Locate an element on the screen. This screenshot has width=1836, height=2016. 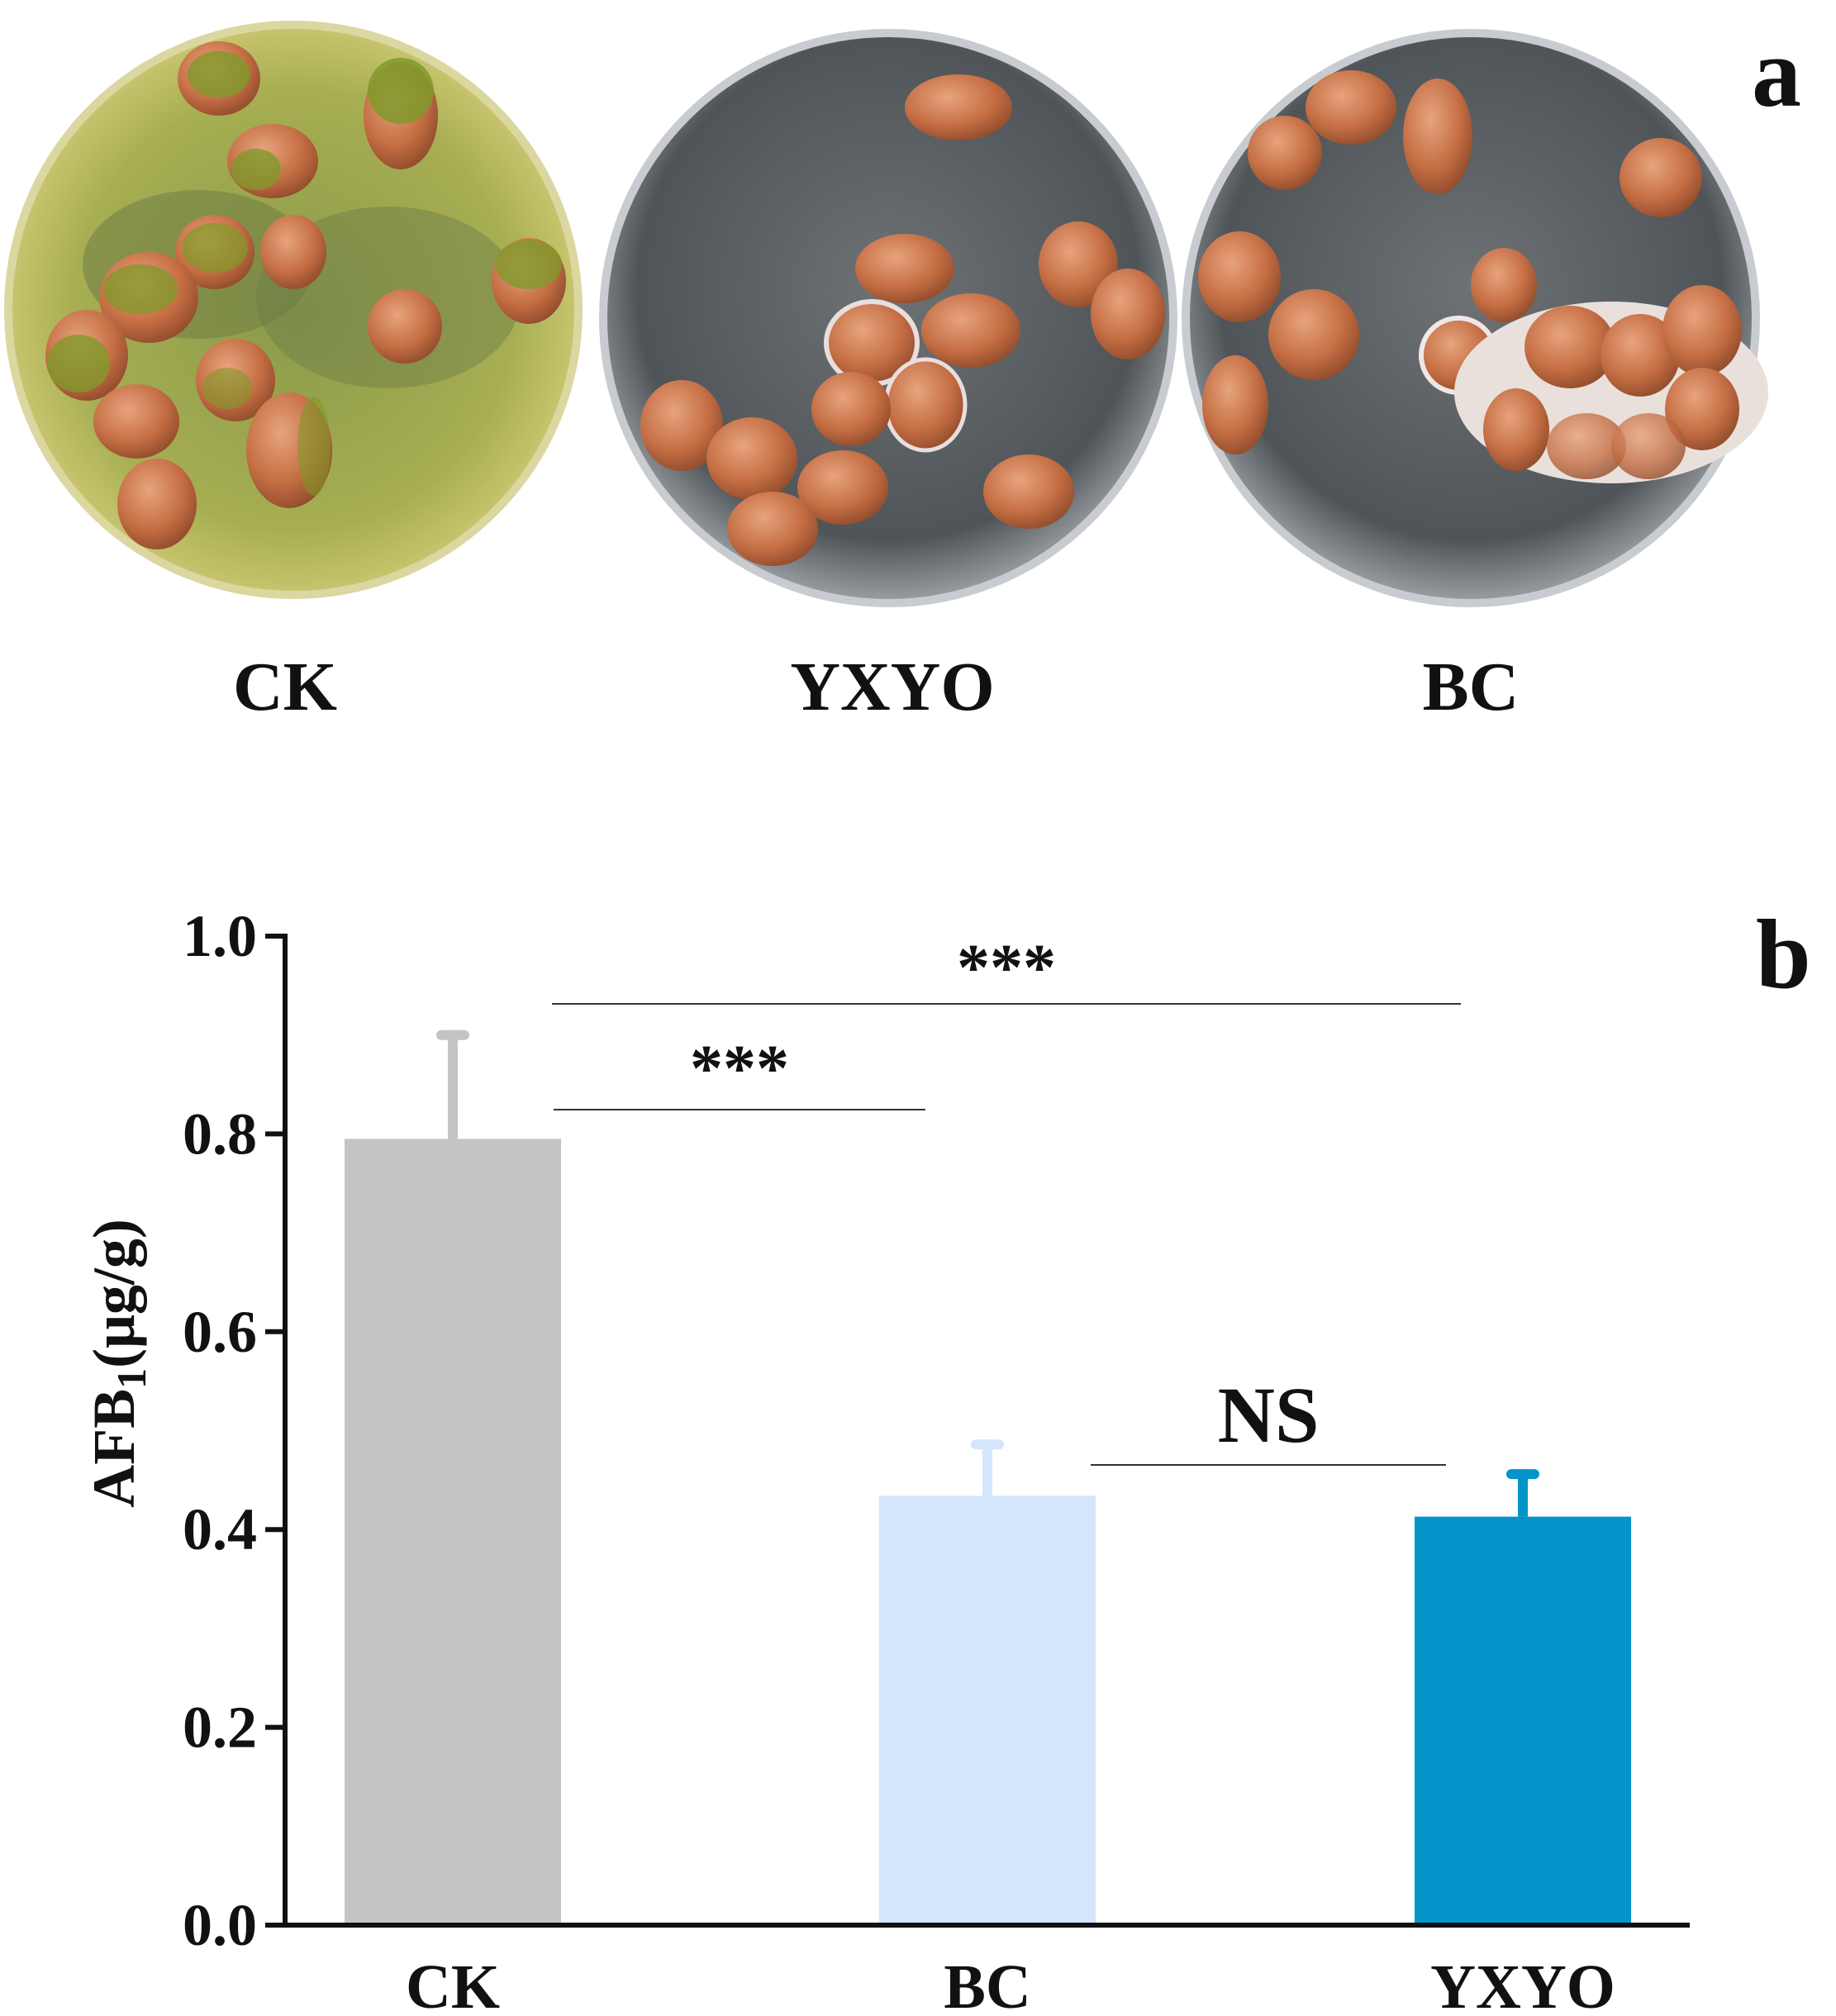
x-tick-label-bc: BC is located at coordinates (988, 1984).